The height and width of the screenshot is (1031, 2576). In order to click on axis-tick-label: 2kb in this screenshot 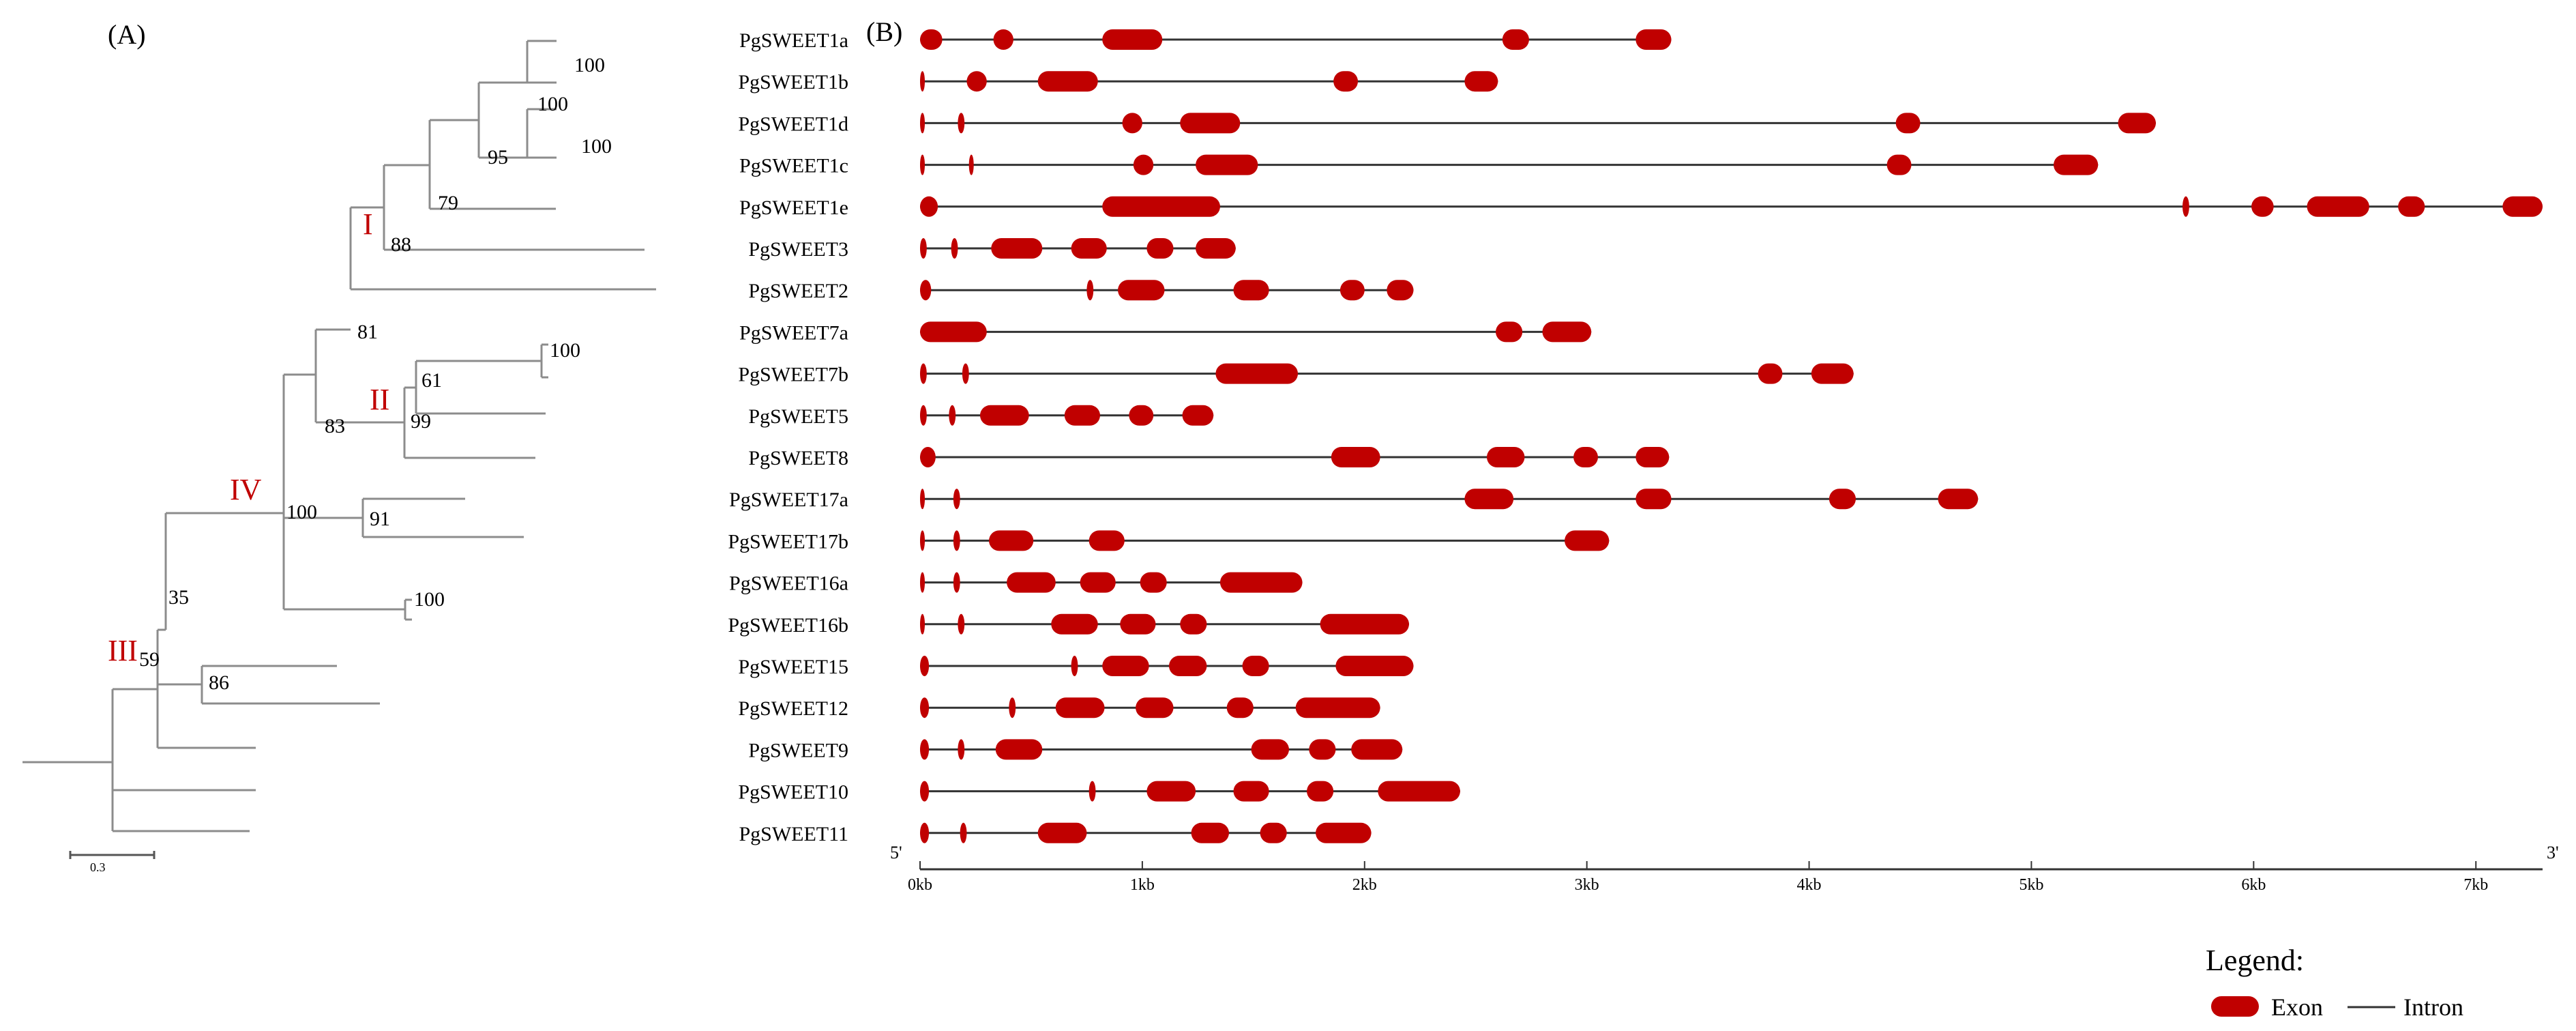, I will do `click(1364, 885)`.